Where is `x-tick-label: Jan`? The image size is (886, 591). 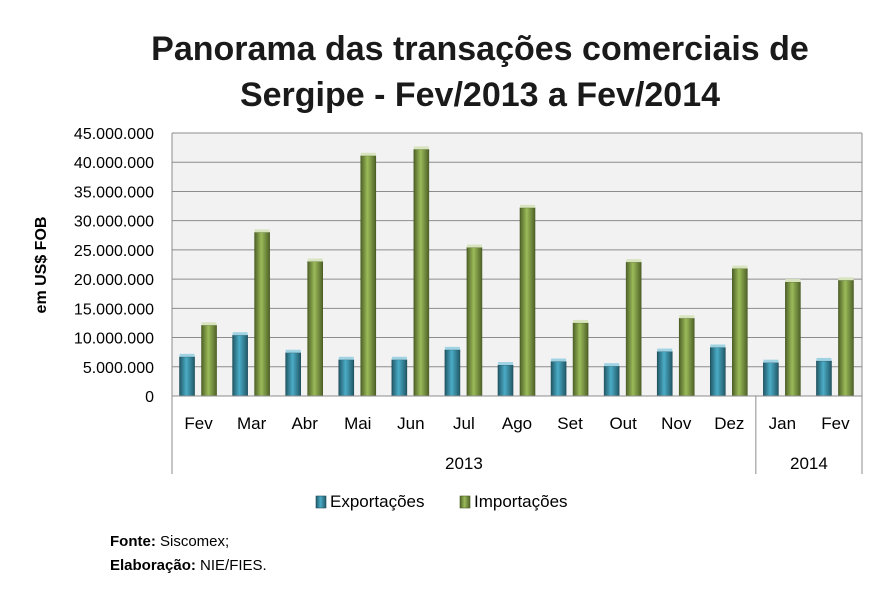
x-tick-label: Jan is located at coordinates (782, 423).